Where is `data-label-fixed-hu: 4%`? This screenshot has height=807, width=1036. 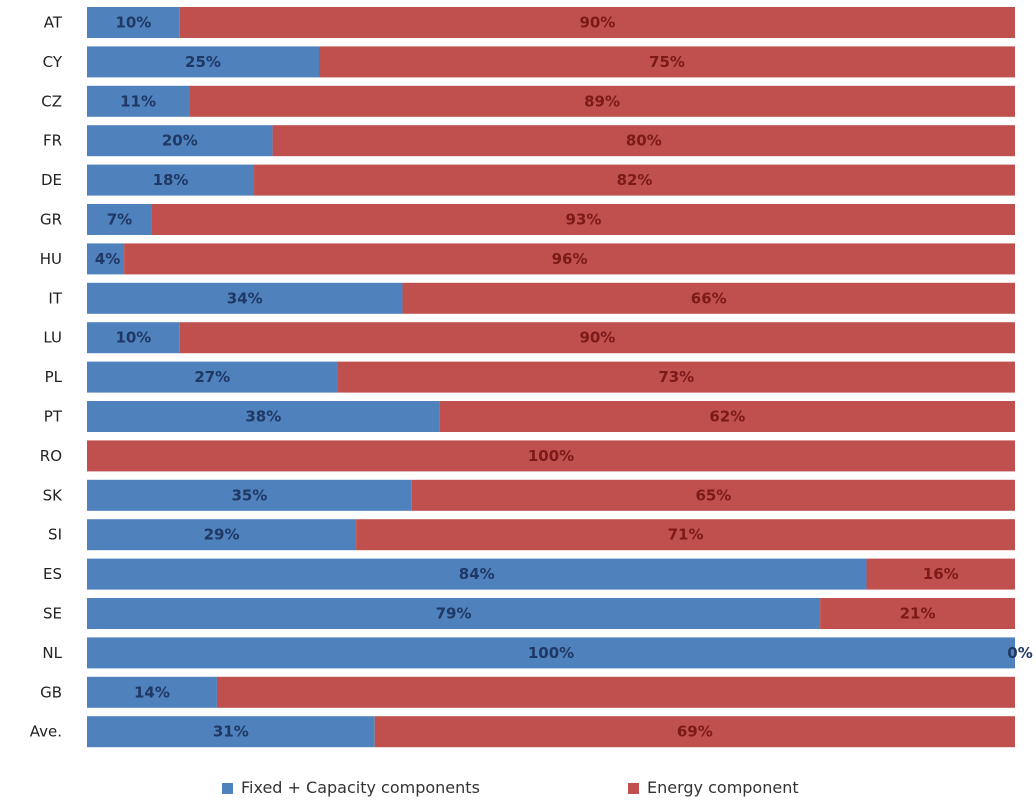
data-label-fixed-hu: 4% is located at coordinates (107, 259).